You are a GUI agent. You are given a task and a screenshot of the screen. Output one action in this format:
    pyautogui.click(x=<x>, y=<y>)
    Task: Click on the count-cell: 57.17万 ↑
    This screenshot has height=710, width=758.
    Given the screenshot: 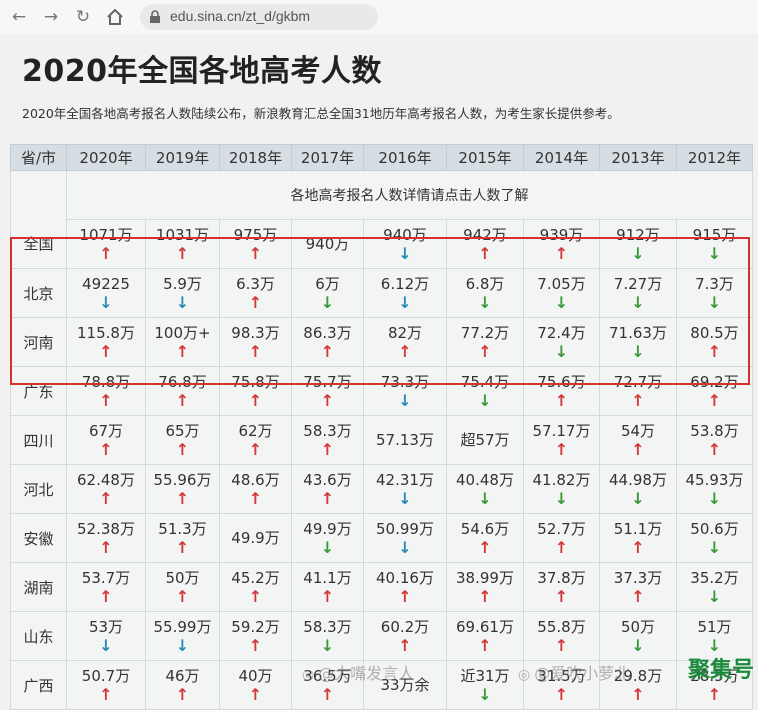 What is the action you would take?
    pyautogui.click(x=561, y=440)
    